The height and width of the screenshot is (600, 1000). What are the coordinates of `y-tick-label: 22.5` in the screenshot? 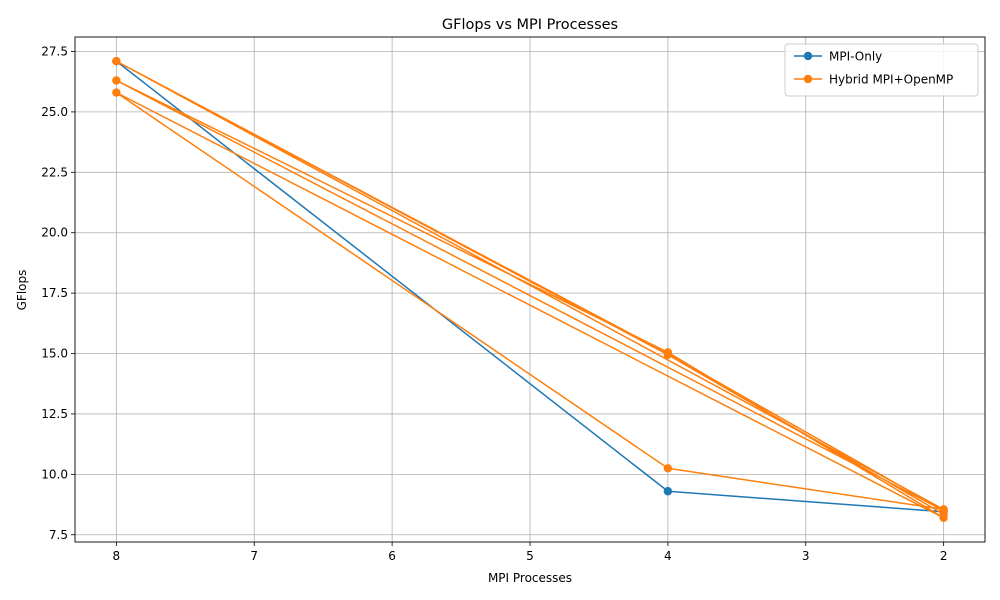 It's located at (54, 172).